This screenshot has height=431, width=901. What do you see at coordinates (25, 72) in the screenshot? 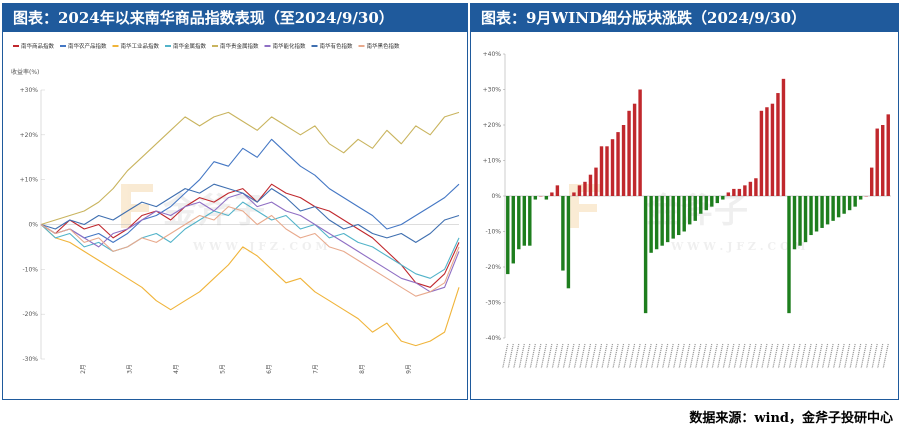
I see `y-axis-label: 收益率(%)` at bounding box center [25, 72].